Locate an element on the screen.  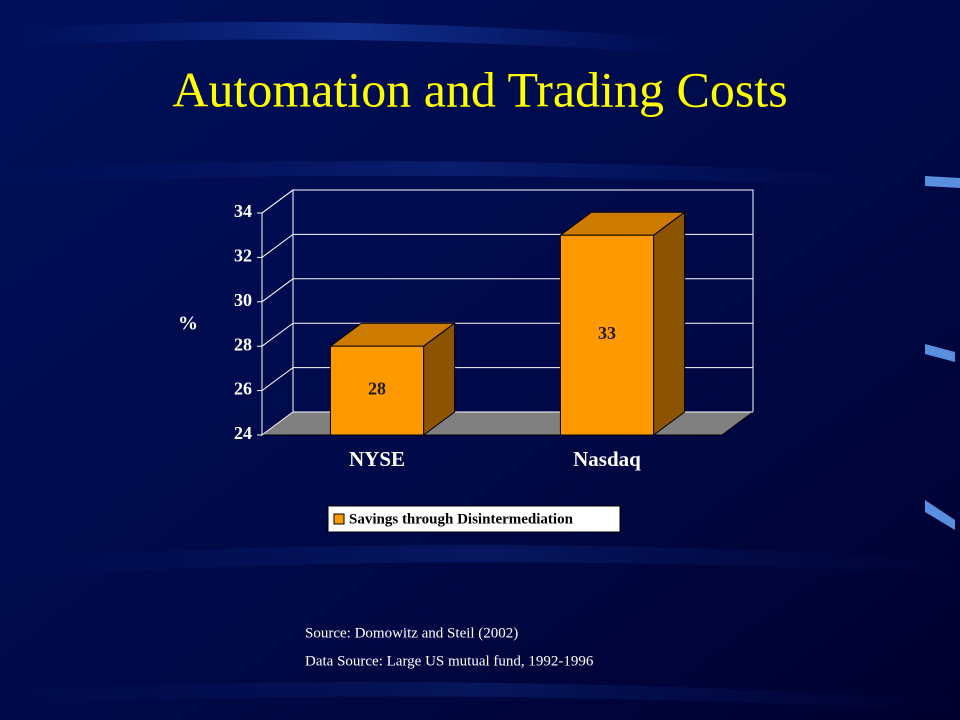
legend-label: Savings through Disintermediation is located at coordinates (461, 519).